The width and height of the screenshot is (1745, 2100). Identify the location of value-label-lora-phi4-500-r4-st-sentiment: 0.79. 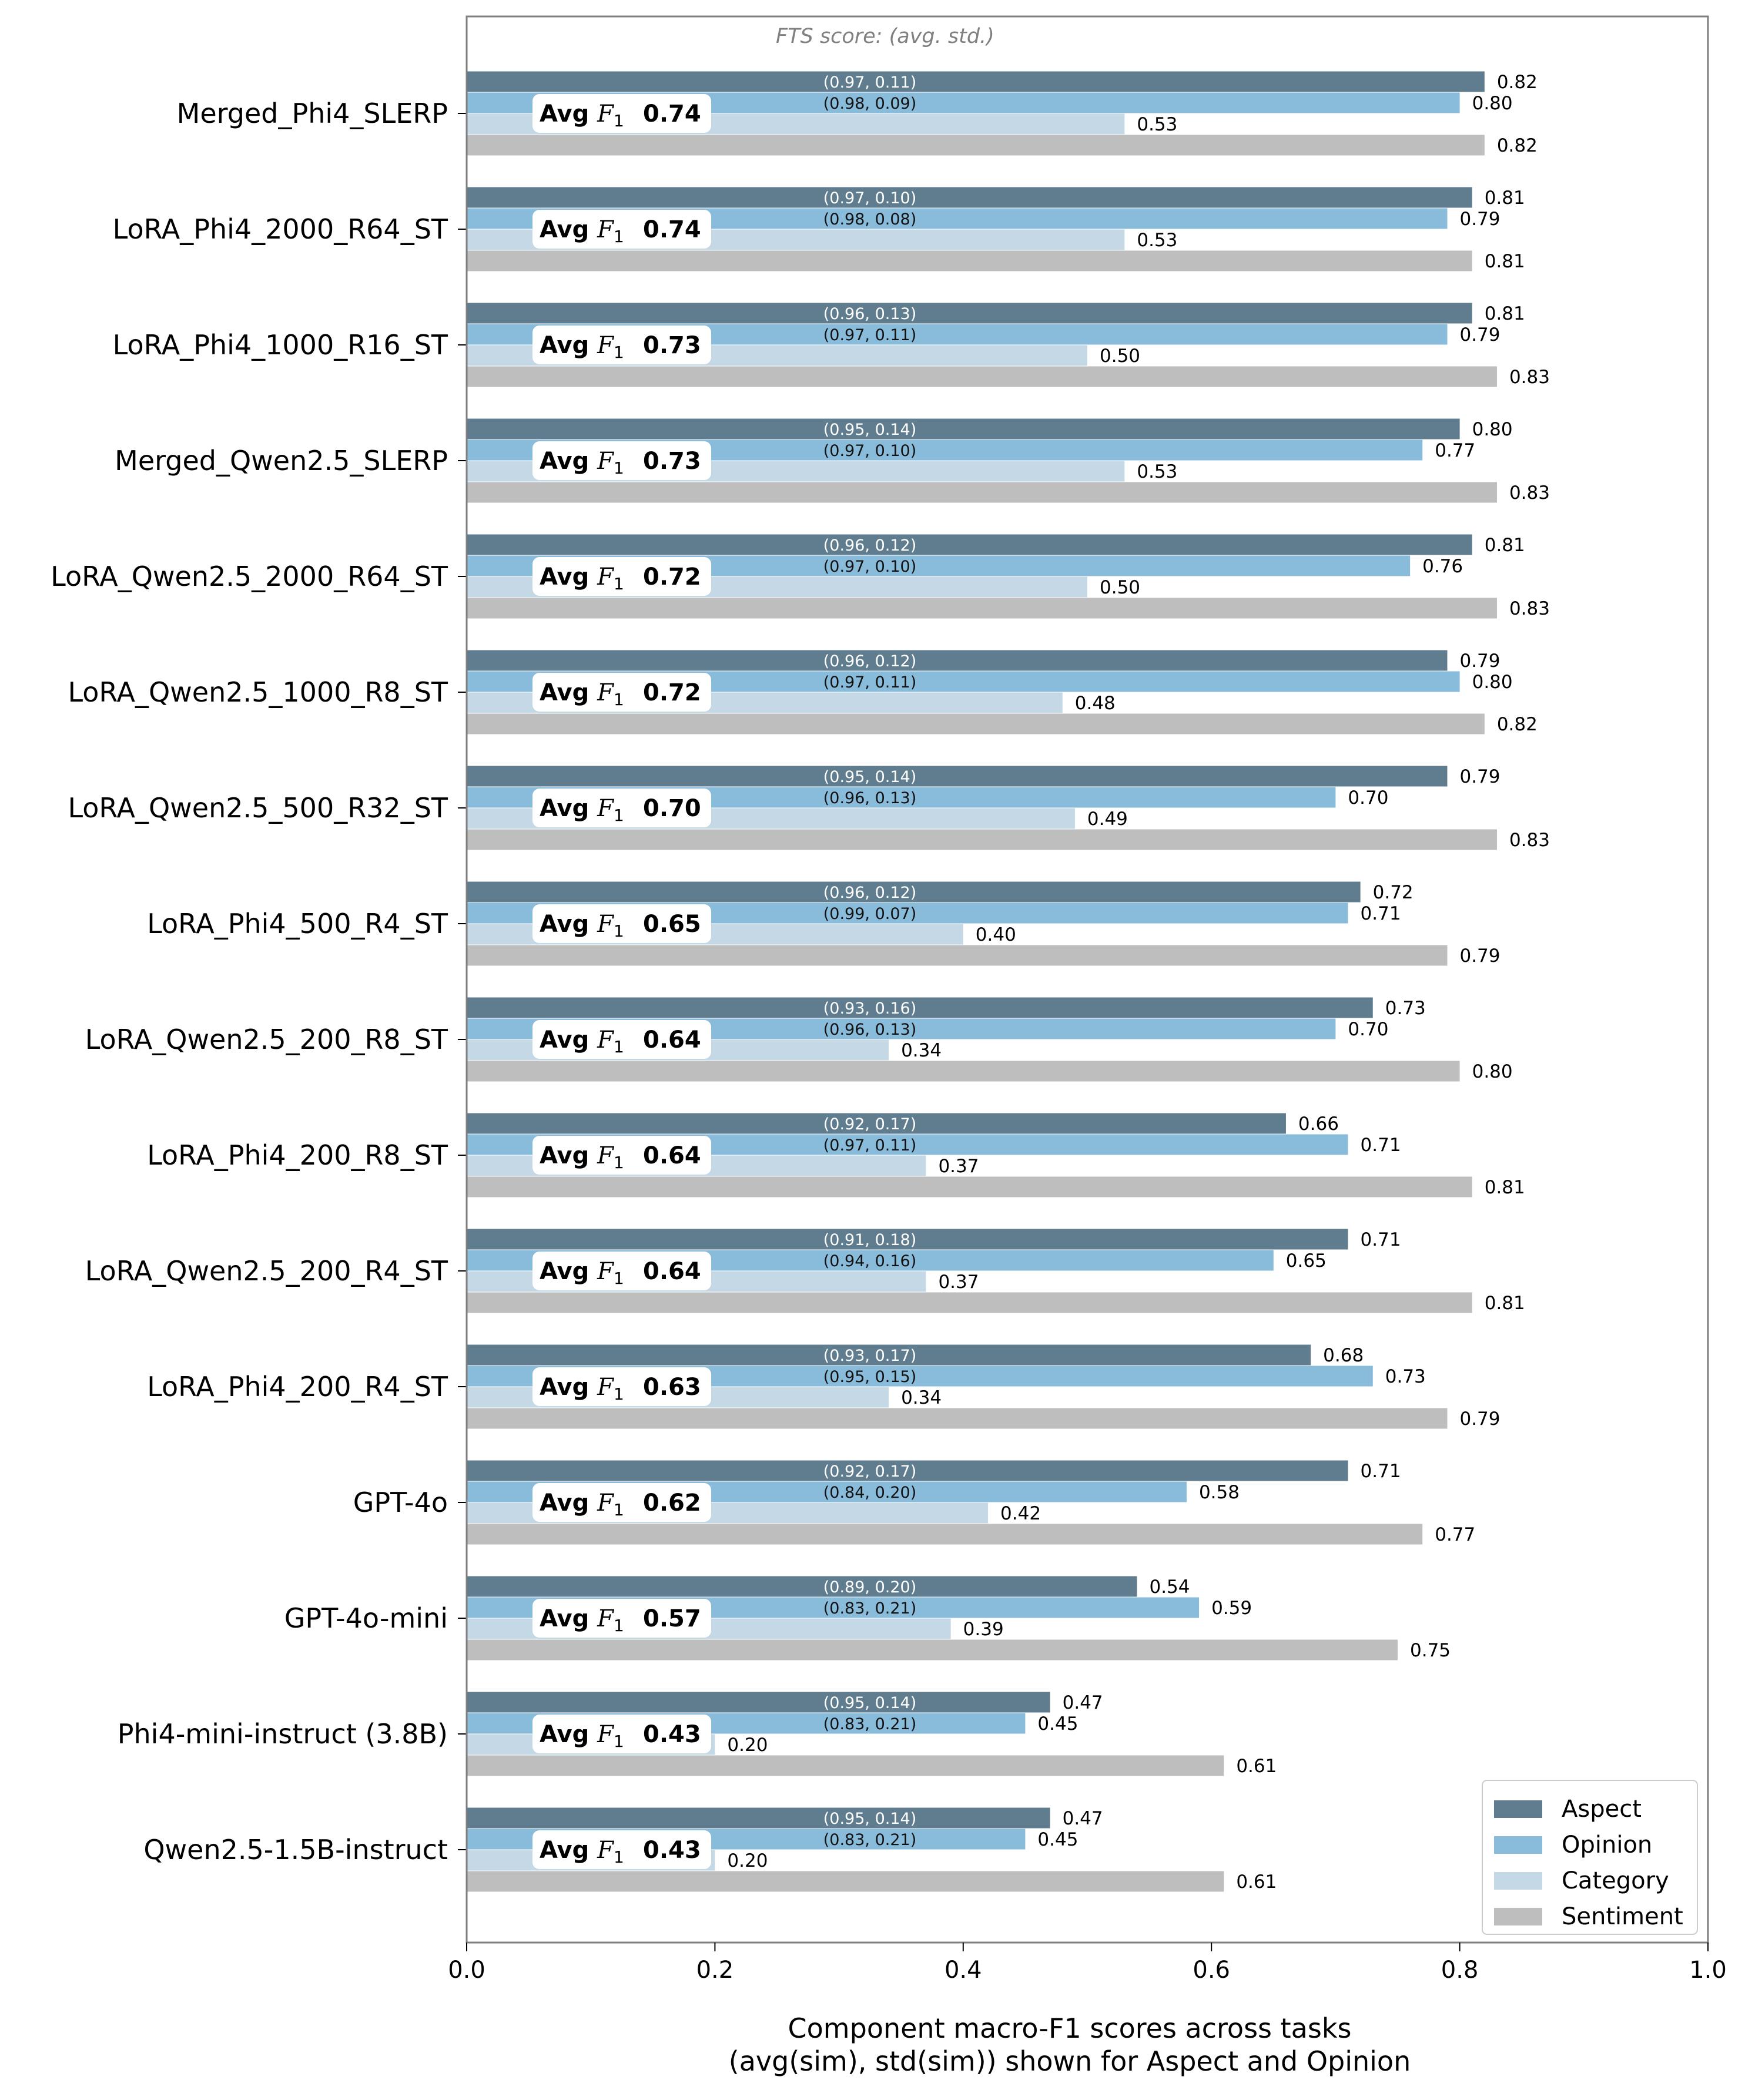
(1479, 956).